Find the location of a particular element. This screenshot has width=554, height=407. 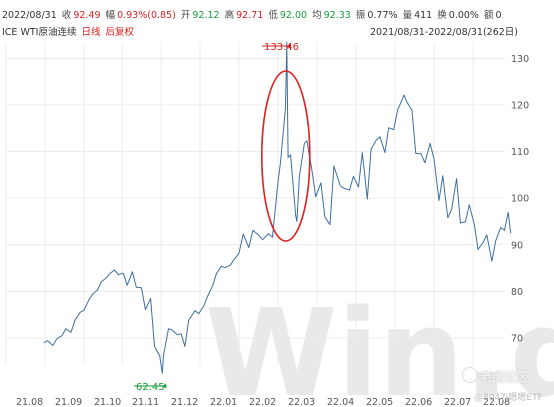

date-range: 2021/08/31-2022/08/31(262日) is located at coordinates (444, 32).